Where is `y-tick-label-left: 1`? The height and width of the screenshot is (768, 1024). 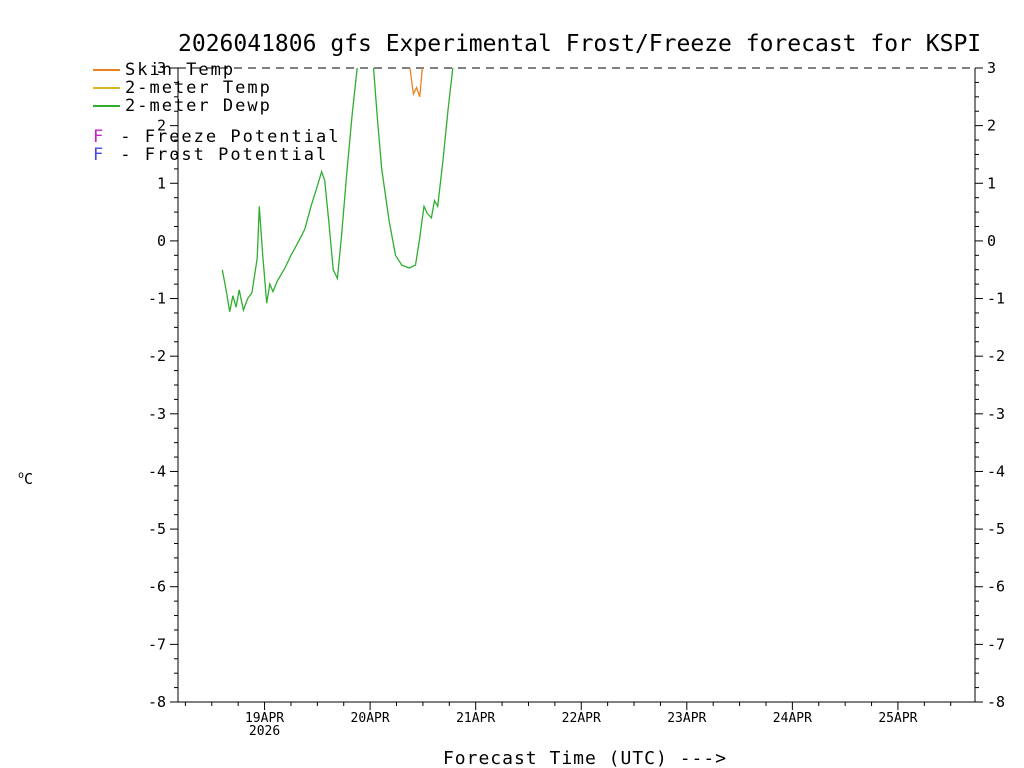
y-tick-label-left: 1 is located at coordinates (161, 183).